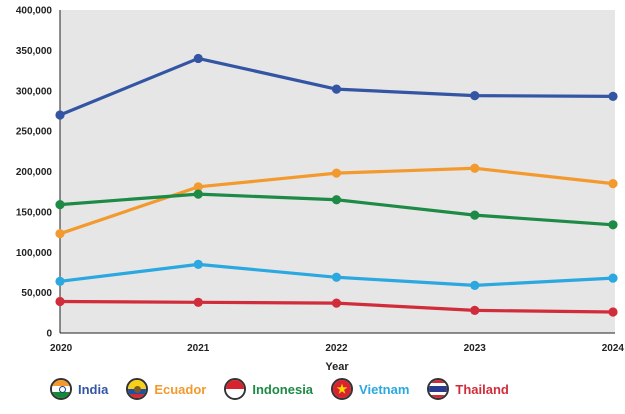 The image size is (625, 414). What do you see at coordinates (283, 389) in the screenshot?
I see `legend-label: Indonesia` at bounding box center [283, 389].